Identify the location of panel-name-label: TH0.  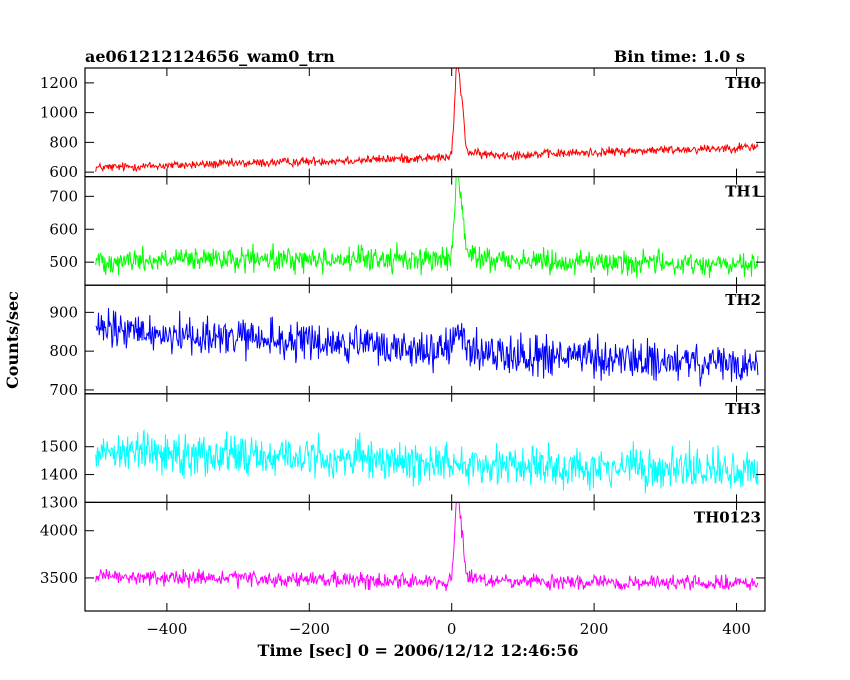
(743, 83).